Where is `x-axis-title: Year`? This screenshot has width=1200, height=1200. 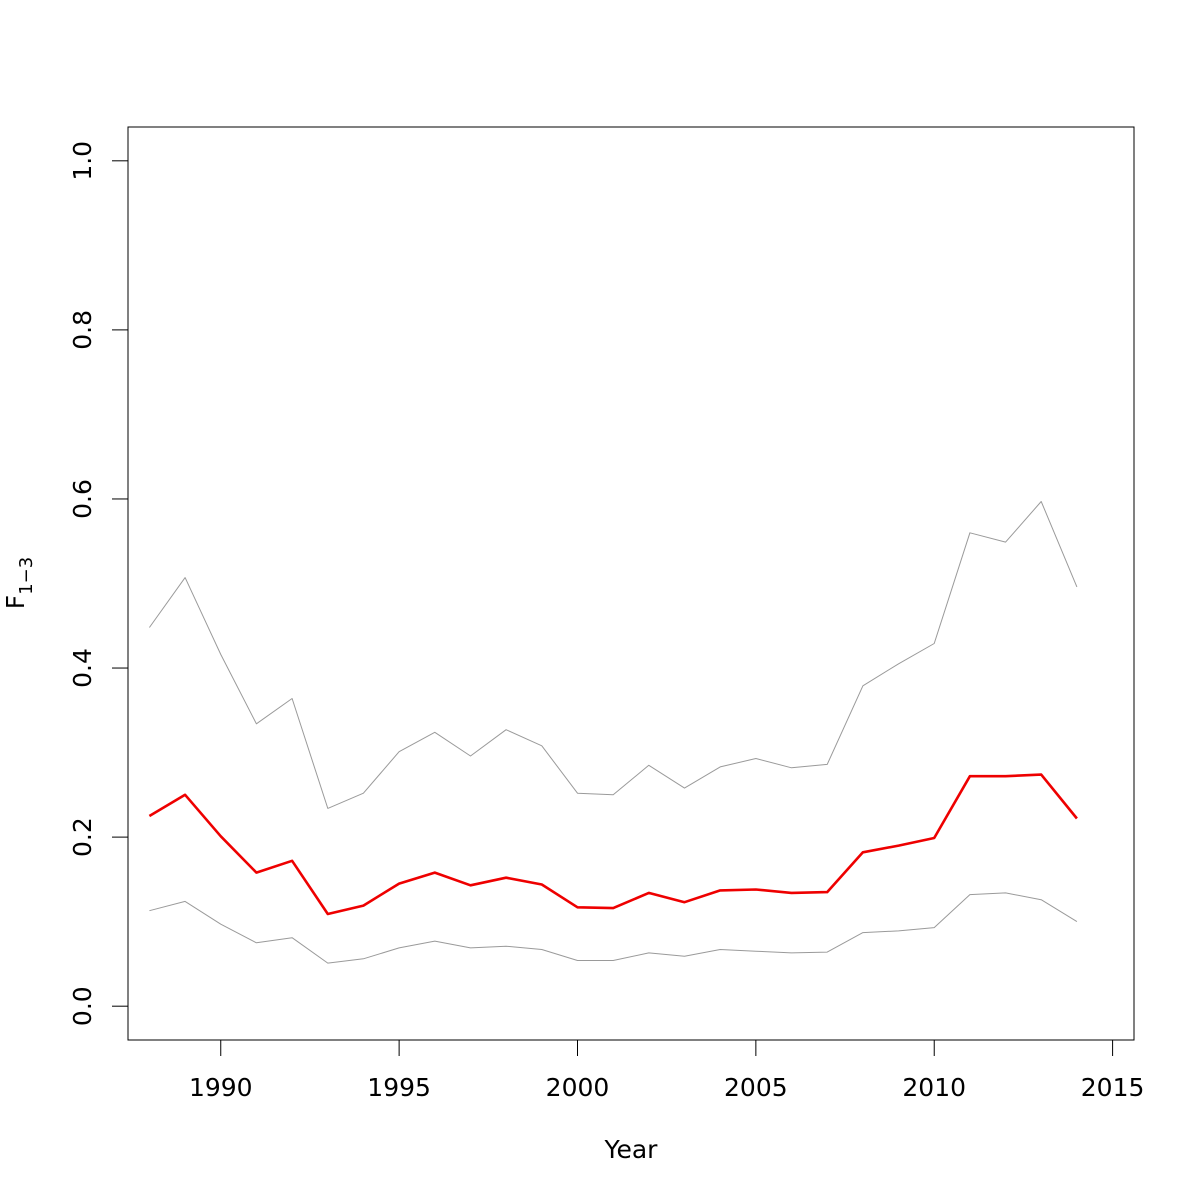
x-axis-title: Year is located at coordinates (631, 1149).